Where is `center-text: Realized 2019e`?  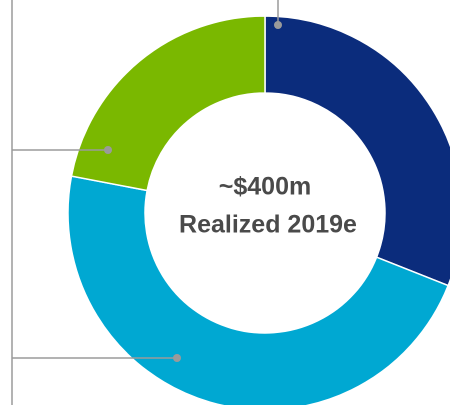
center-text: Realized 2019e is located at coordinates (268, 225).